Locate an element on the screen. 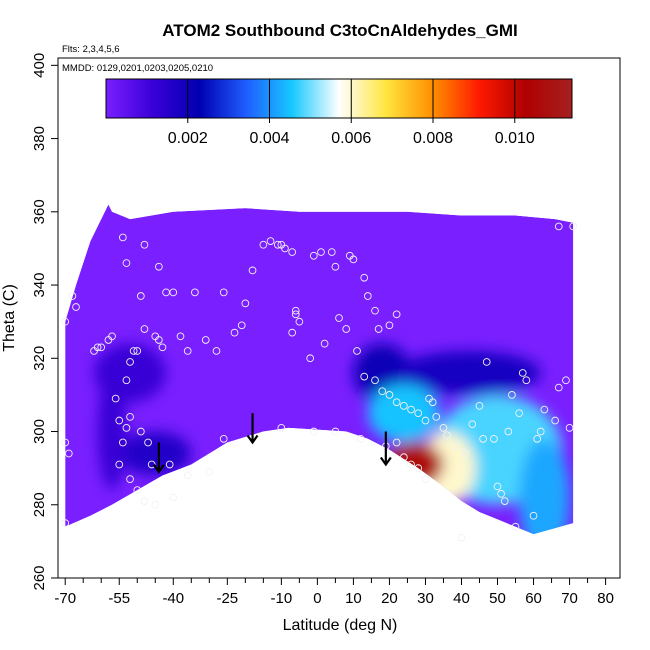 The image size is (650, 650). x-tick-label: 30 is located at coordinates (425, 598).